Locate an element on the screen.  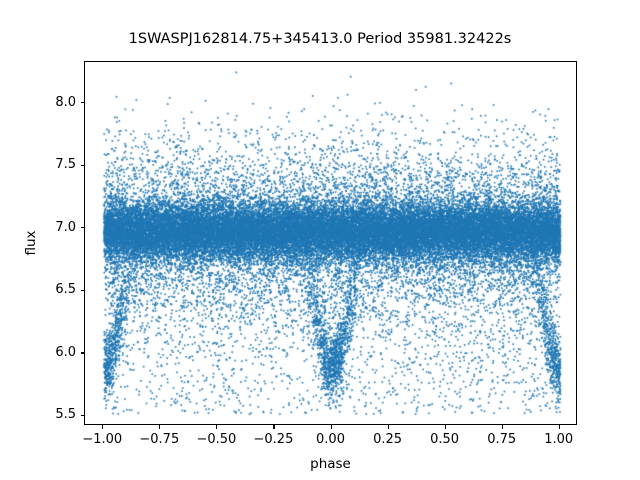
x-tick-label: −0.50 is located at coordinates (216, 439).